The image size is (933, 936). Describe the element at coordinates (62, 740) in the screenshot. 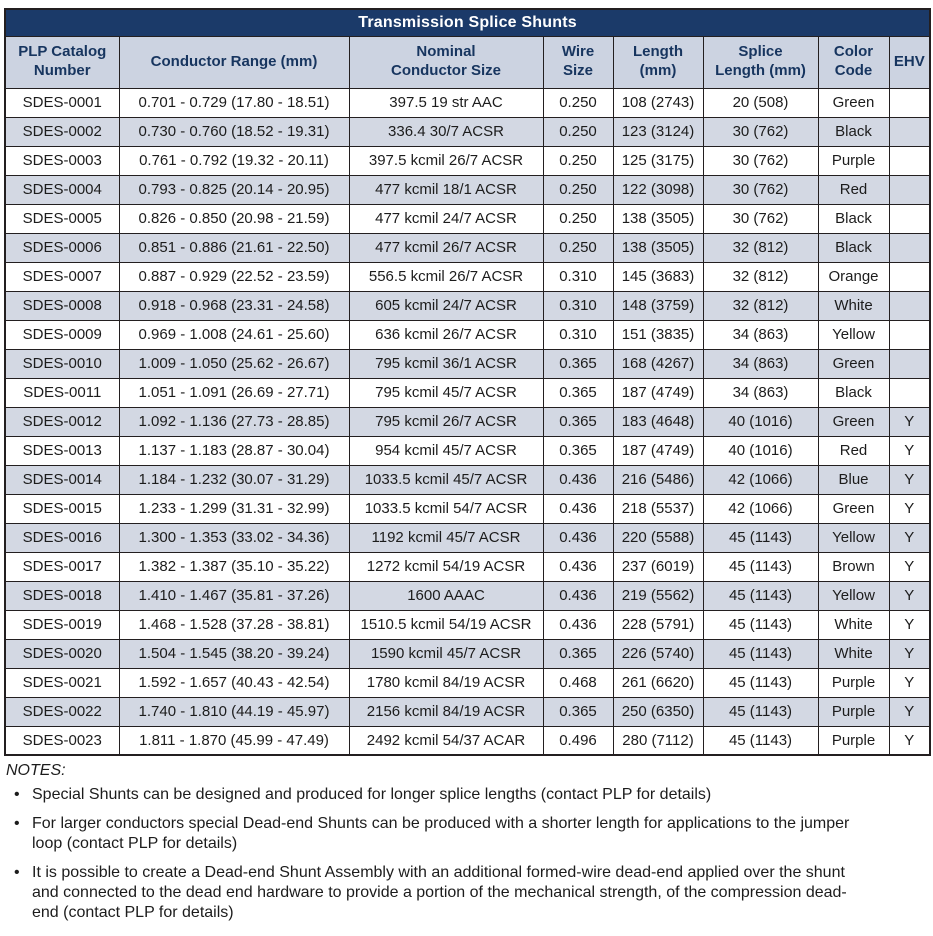

I see `table-cell: SDES-0023` at that location.